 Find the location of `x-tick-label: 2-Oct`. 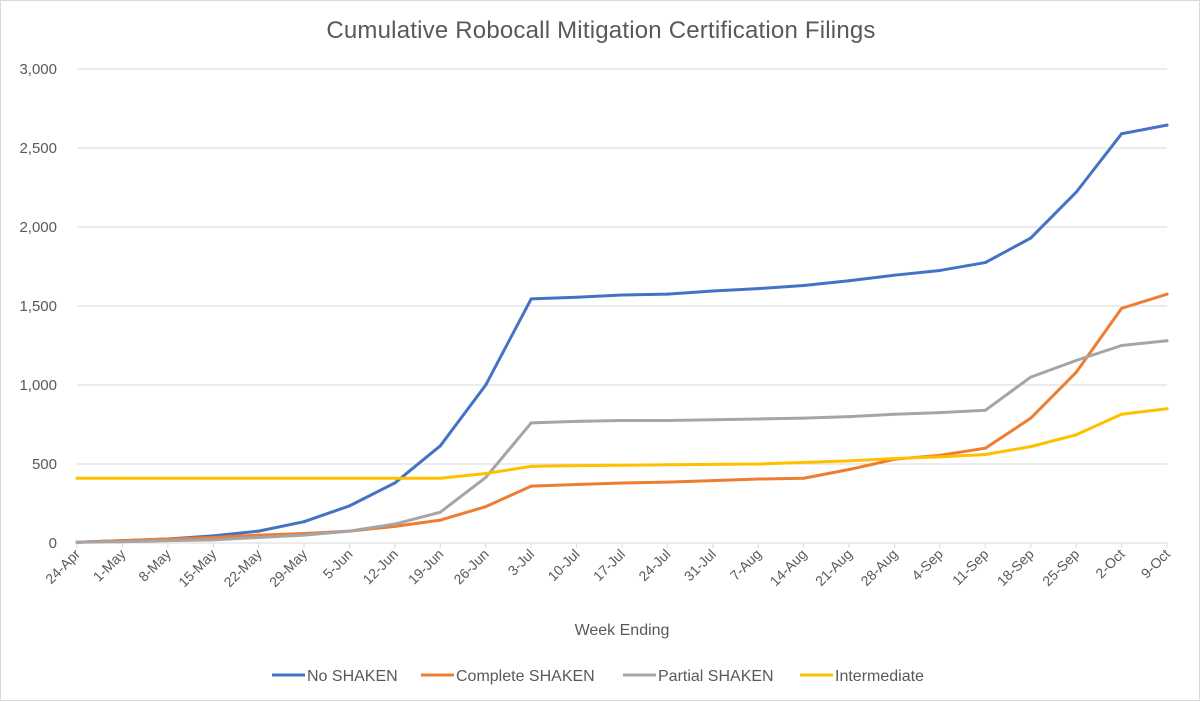

x-tick-label: 2-Oct is located at coordinates (1110, 564).